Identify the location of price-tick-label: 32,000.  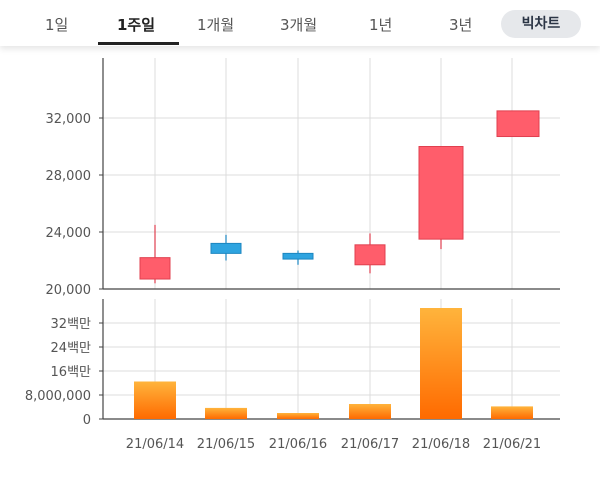
(69, 119).